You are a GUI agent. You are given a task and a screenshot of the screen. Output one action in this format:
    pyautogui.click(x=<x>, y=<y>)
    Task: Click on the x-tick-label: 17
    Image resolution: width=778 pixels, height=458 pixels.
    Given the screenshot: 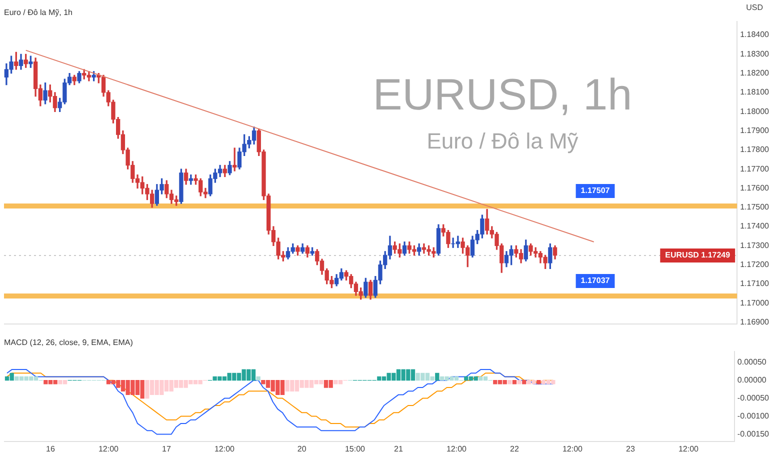 What is the action you would take?
    pyautogui.click(x=167, y=449)
    